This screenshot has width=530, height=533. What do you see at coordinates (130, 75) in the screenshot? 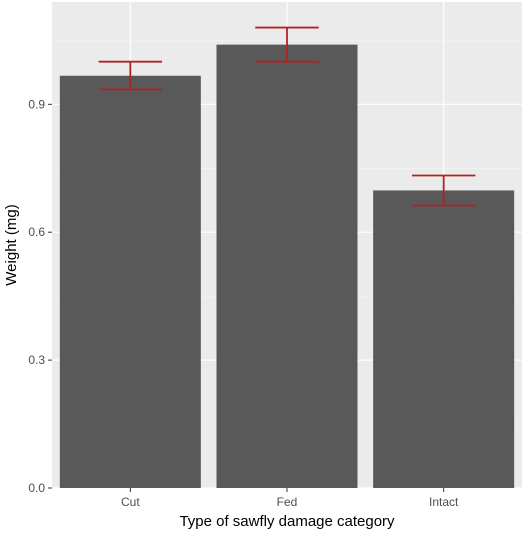
I see `error-bar-cut` at bounding box center [130, 75].